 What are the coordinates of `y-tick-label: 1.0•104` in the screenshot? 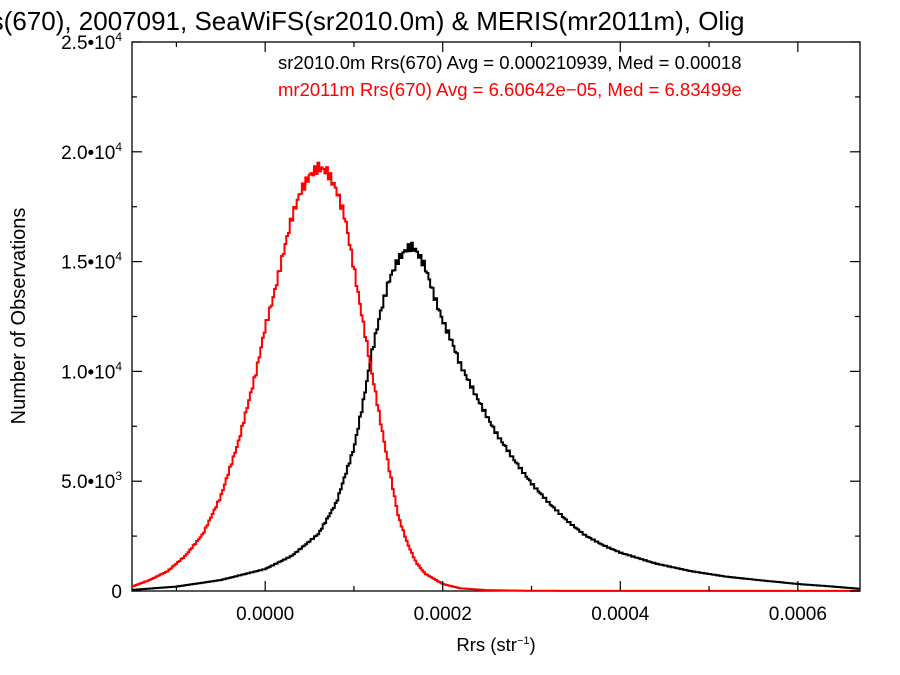 It's located at (91, 371).